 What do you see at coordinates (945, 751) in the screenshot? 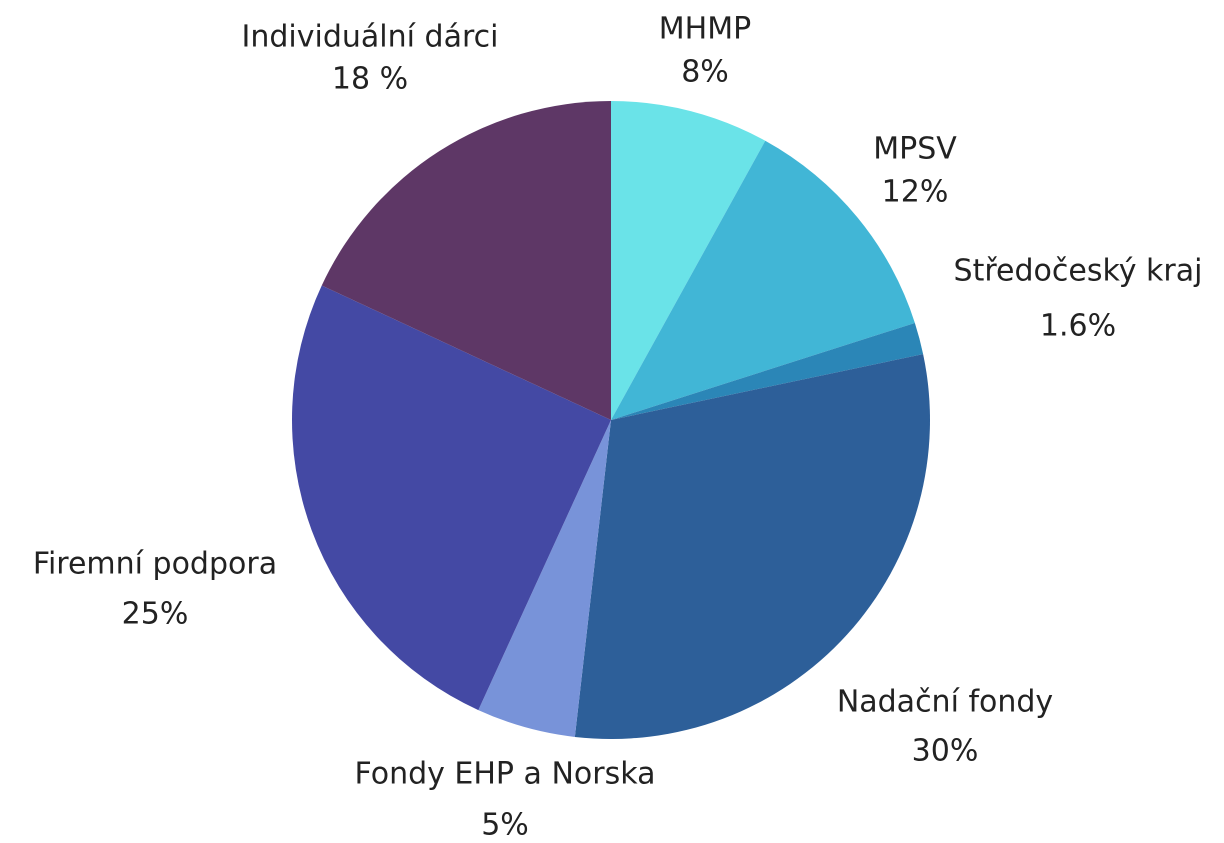
I see `slice-value-label: 30%` at bounding box center [945, 751].